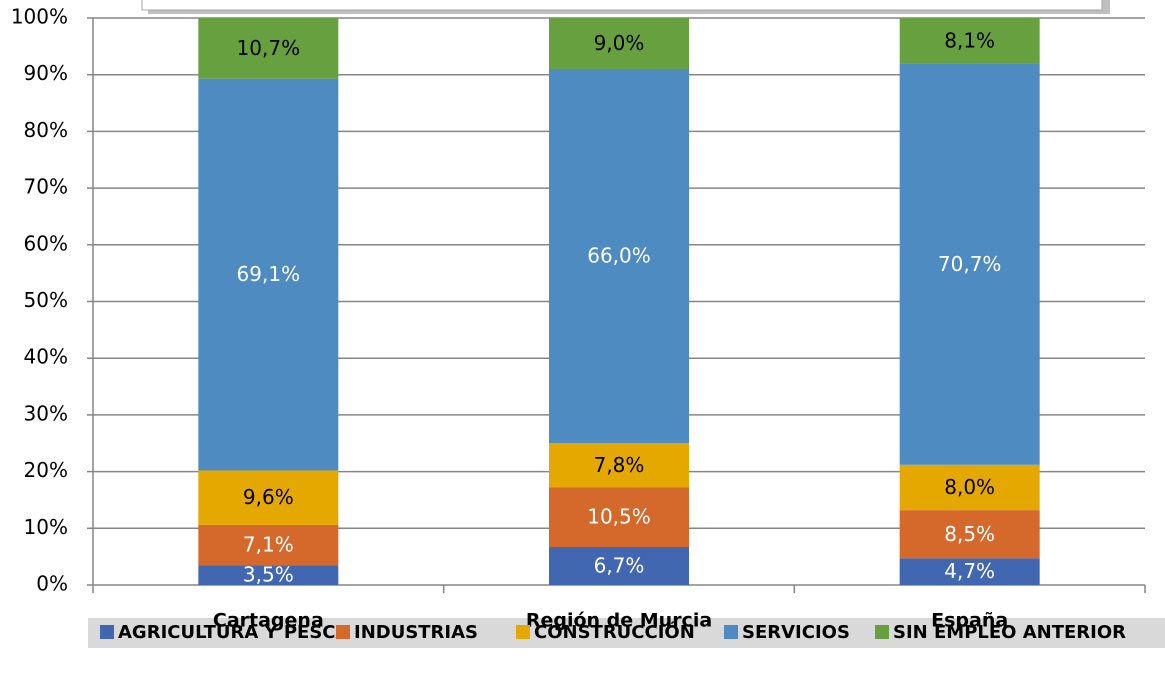  I want to click on legend-background, so click(626, 633).